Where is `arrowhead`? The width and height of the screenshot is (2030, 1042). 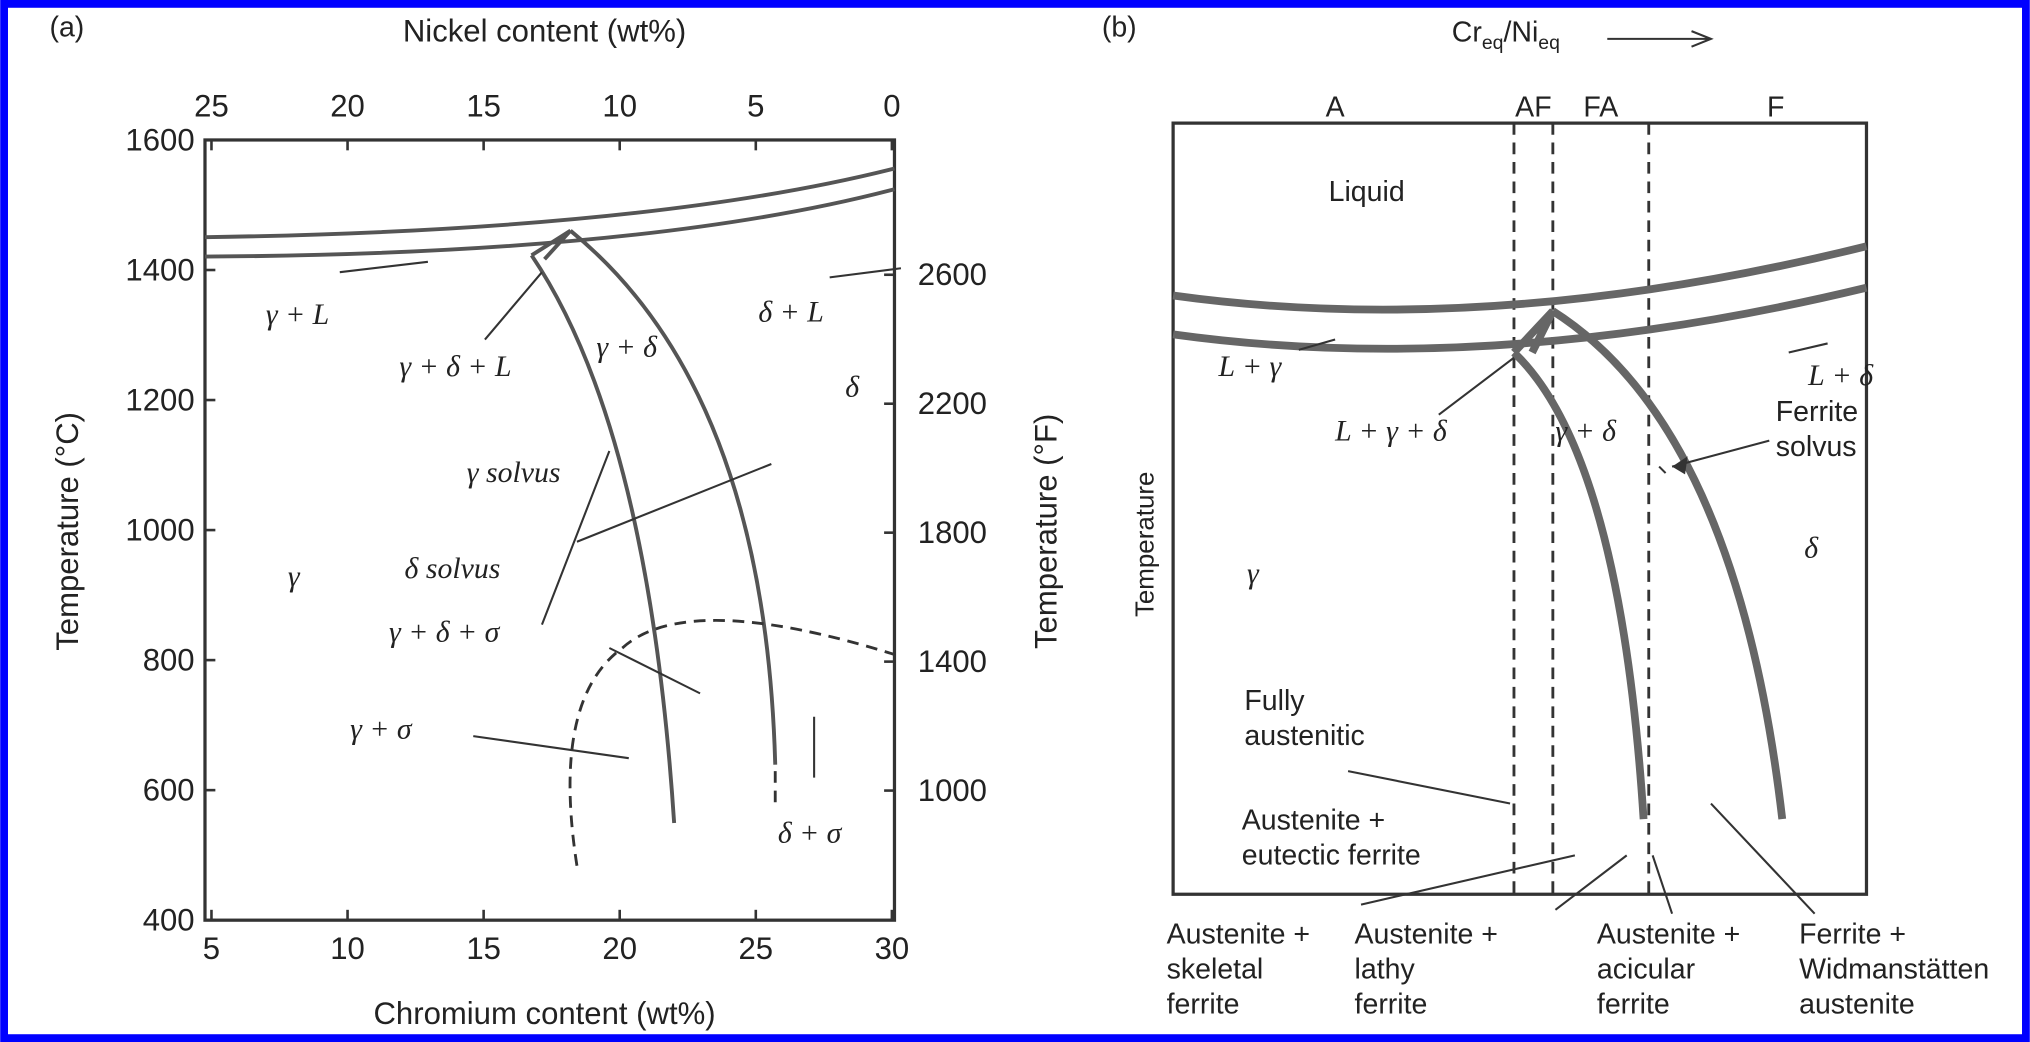
arrowhead is located at coordinates (1680, 465).